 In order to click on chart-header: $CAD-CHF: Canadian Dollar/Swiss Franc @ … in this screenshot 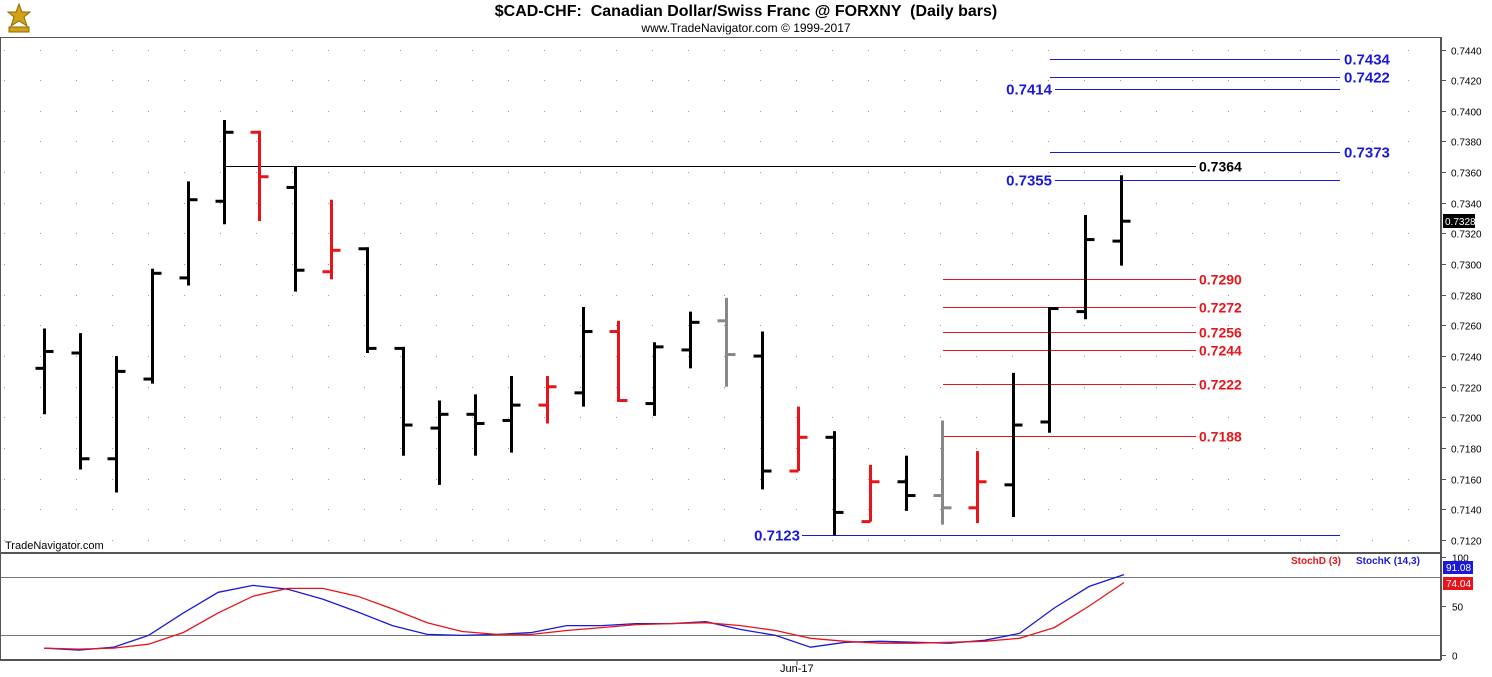, I will do `click(746, 18)`.